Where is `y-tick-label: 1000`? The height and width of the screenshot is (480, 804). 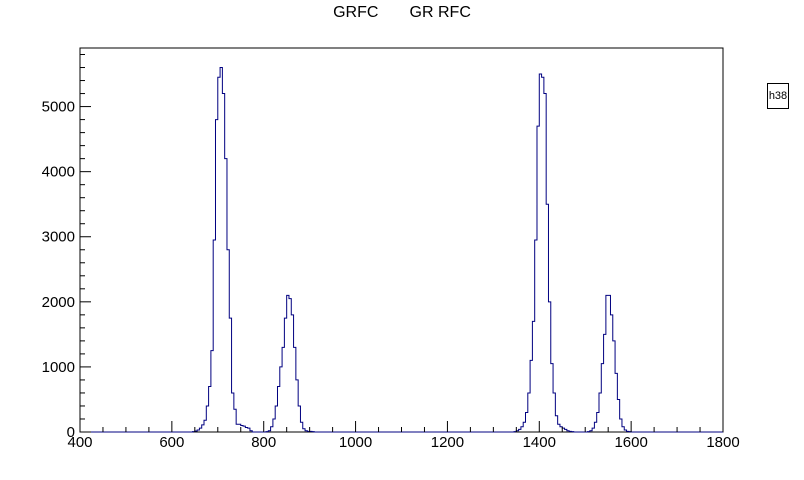 y-tick-label: 1000 is located at coordinates (58, 367).